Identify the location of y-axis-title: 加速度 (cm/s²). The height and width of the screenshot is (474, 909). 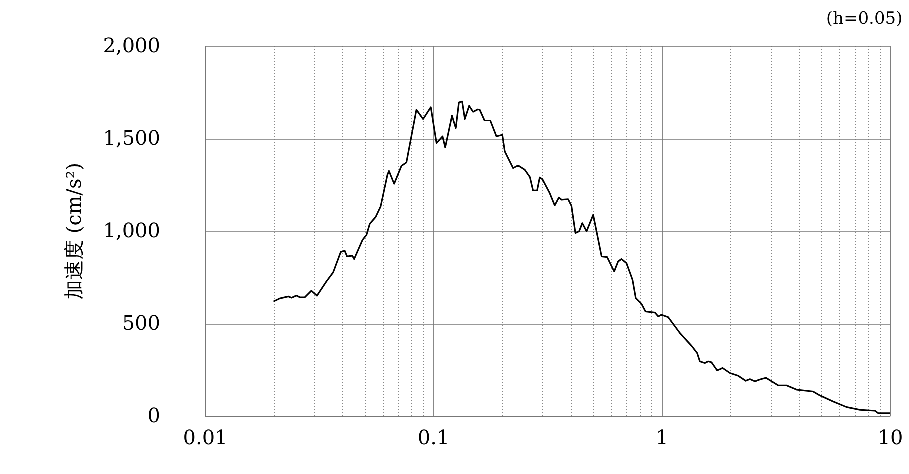
(74, 231).